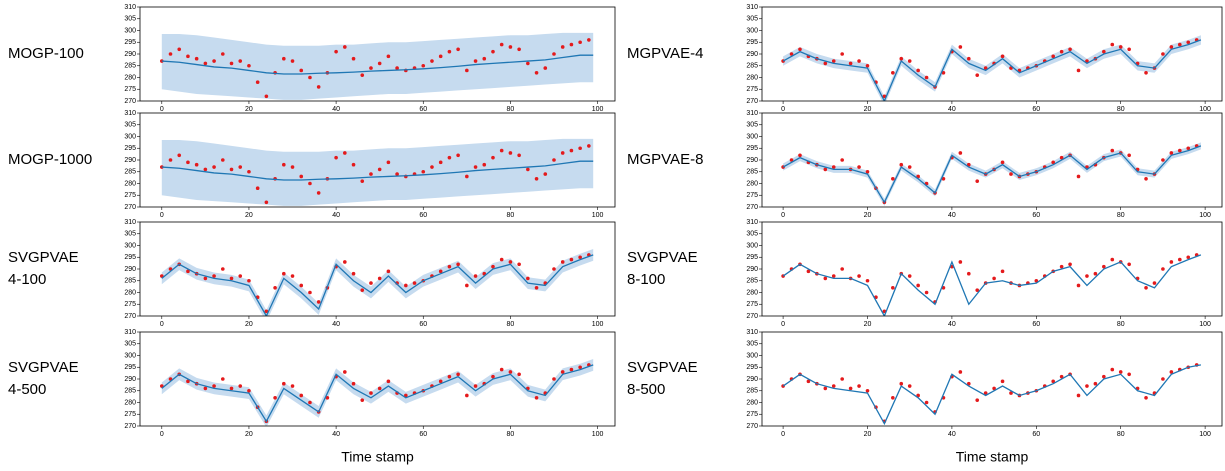 This screenshot has width=1225, height=471. I want to click on x-tick-label: 100, so click(598, 434).